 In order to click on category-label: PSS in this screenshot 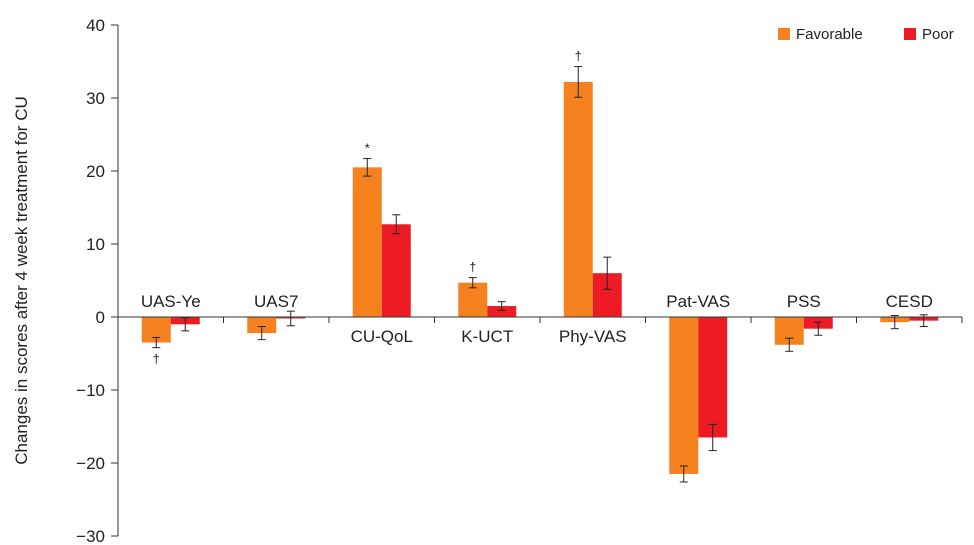, I will do `click(804, 301)`.